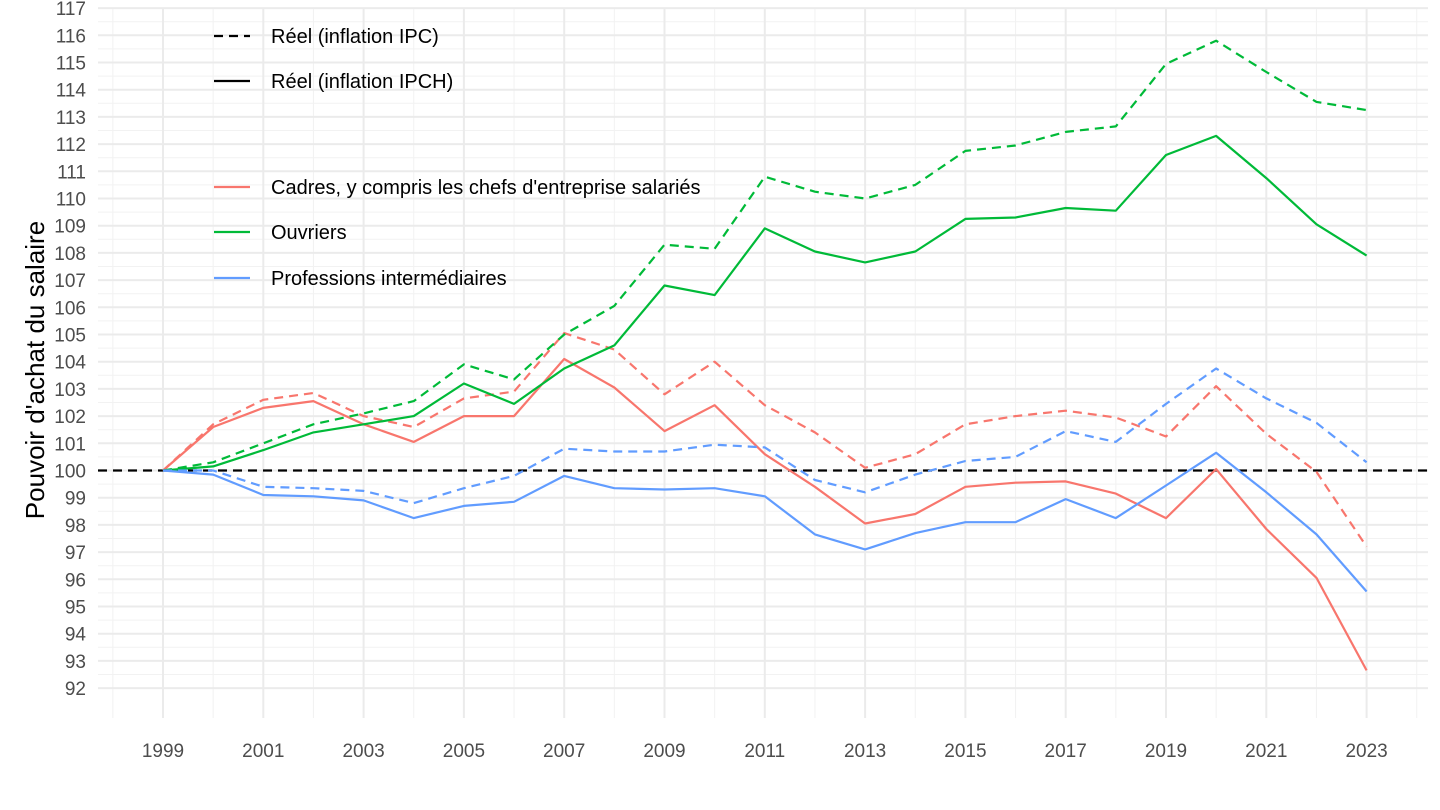 This screenshot has width=1440, height=810. I want to click on x-tick-label: 2015, so click(965, 751).